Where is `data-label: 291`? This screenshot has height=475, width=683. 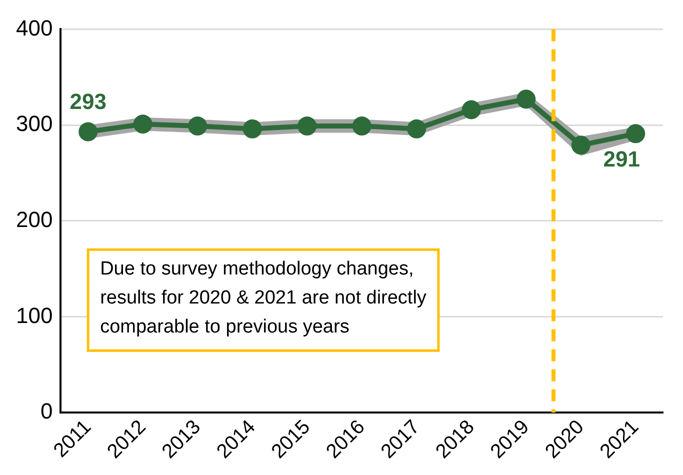 data-label: 291 is located at coordinates (621, 159).